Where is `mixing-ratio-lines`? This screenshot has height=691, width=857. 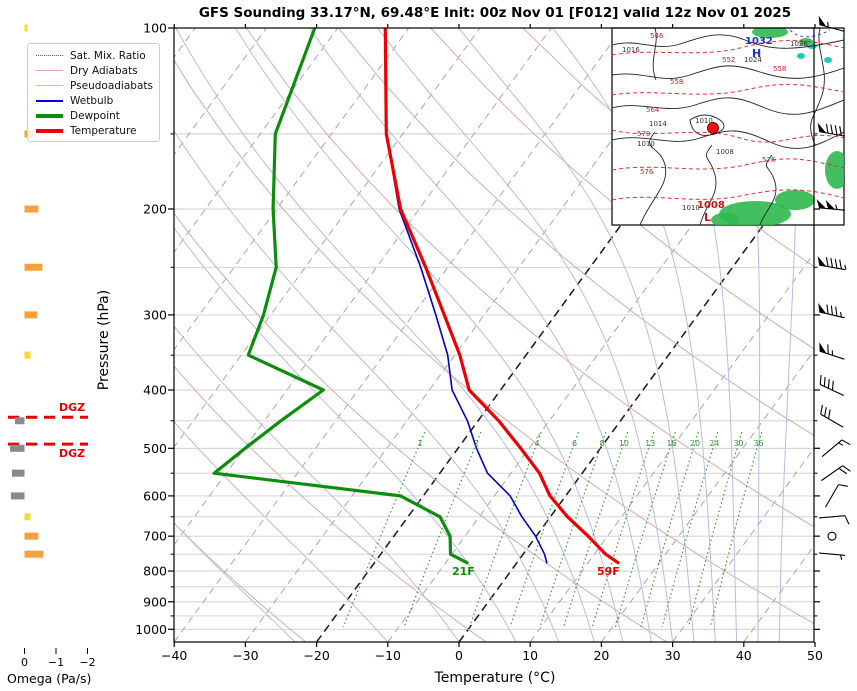 mixing-ratio-lines is located at coordinates (552, 529).